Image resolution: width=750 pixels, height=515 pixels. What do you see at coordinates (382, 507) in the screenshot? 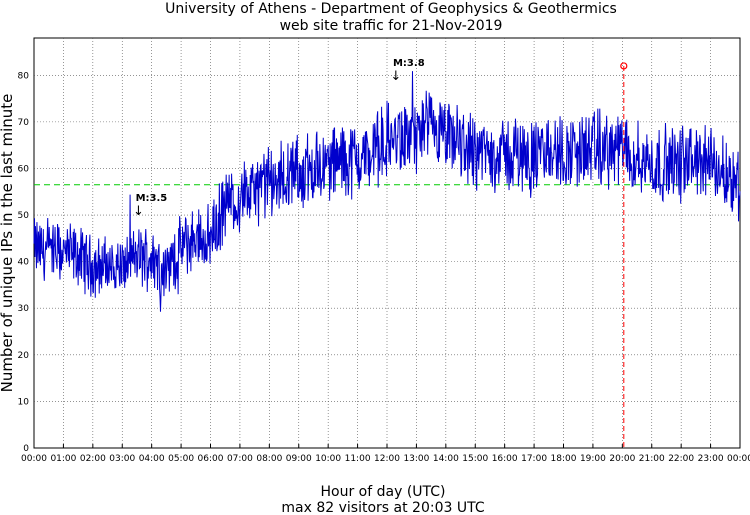
I see `x-axis-subtitle: max 82 visitors at 20:03 UTC` at bounding box center [382, 507].